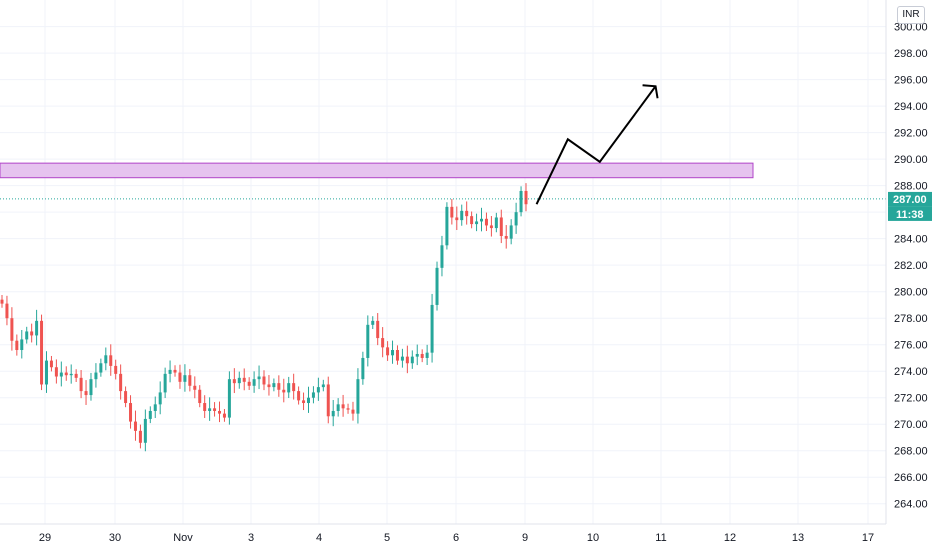  What do you see at coordinates (911, 505) in the screenshot?
I see `y-tick-label: 264.00` at bounding box center [911, 505].